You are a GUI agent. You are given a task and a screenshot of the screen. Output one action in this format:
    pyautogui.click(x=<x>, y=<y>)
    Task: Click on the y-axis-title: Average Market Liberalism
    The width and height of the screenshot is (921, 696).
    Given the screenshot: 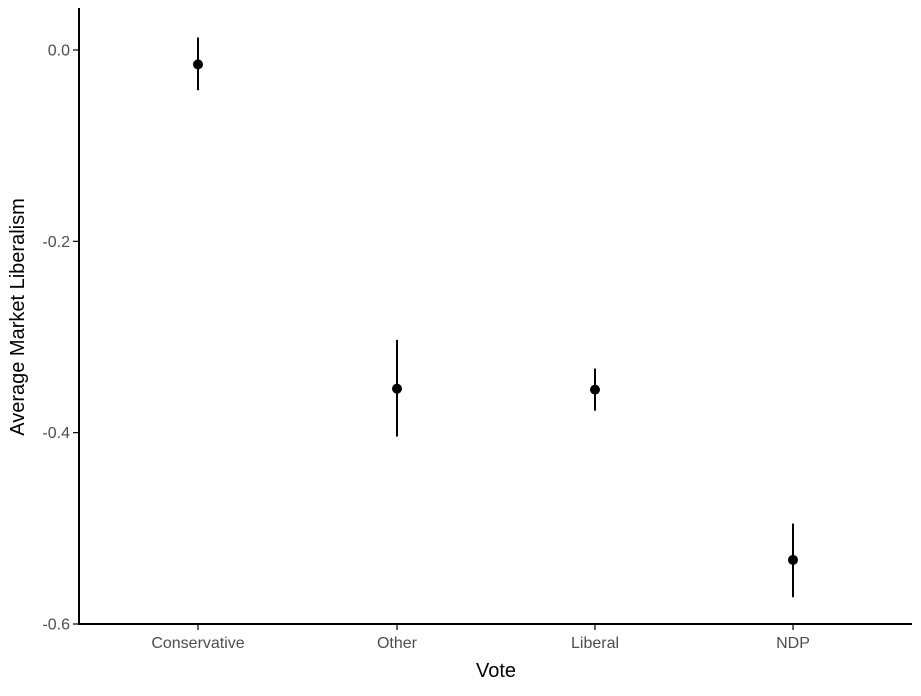 What is the action you would take?
    pyautogui.click(x=18, y=317)
    